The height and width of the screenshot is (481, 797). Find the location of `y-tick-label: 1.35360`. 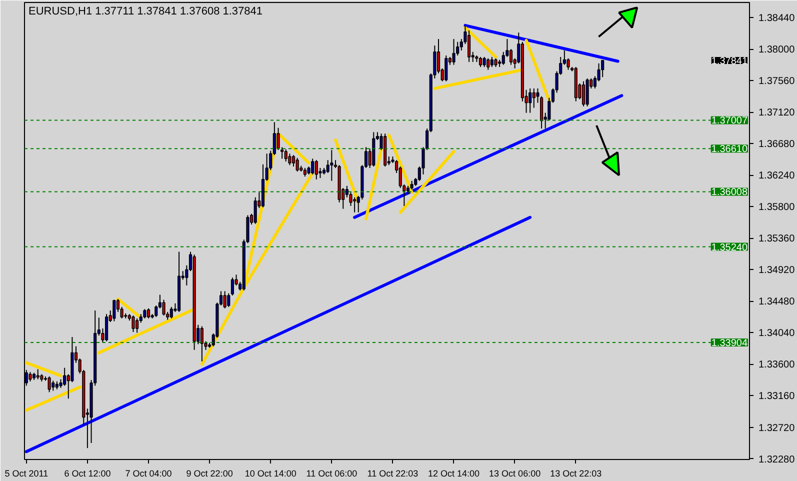

y-tick-label: 1.35360 is located at coordinates (777, 239).